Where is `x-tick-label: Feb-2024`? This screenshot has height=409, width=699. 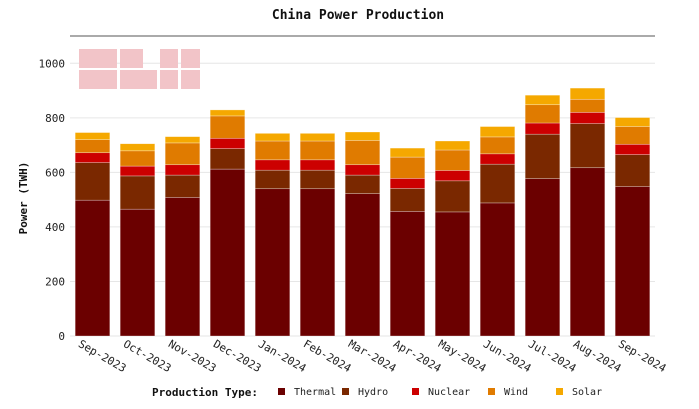 x-tick-label: Feb-2024 is located at coordinates (327, 356).